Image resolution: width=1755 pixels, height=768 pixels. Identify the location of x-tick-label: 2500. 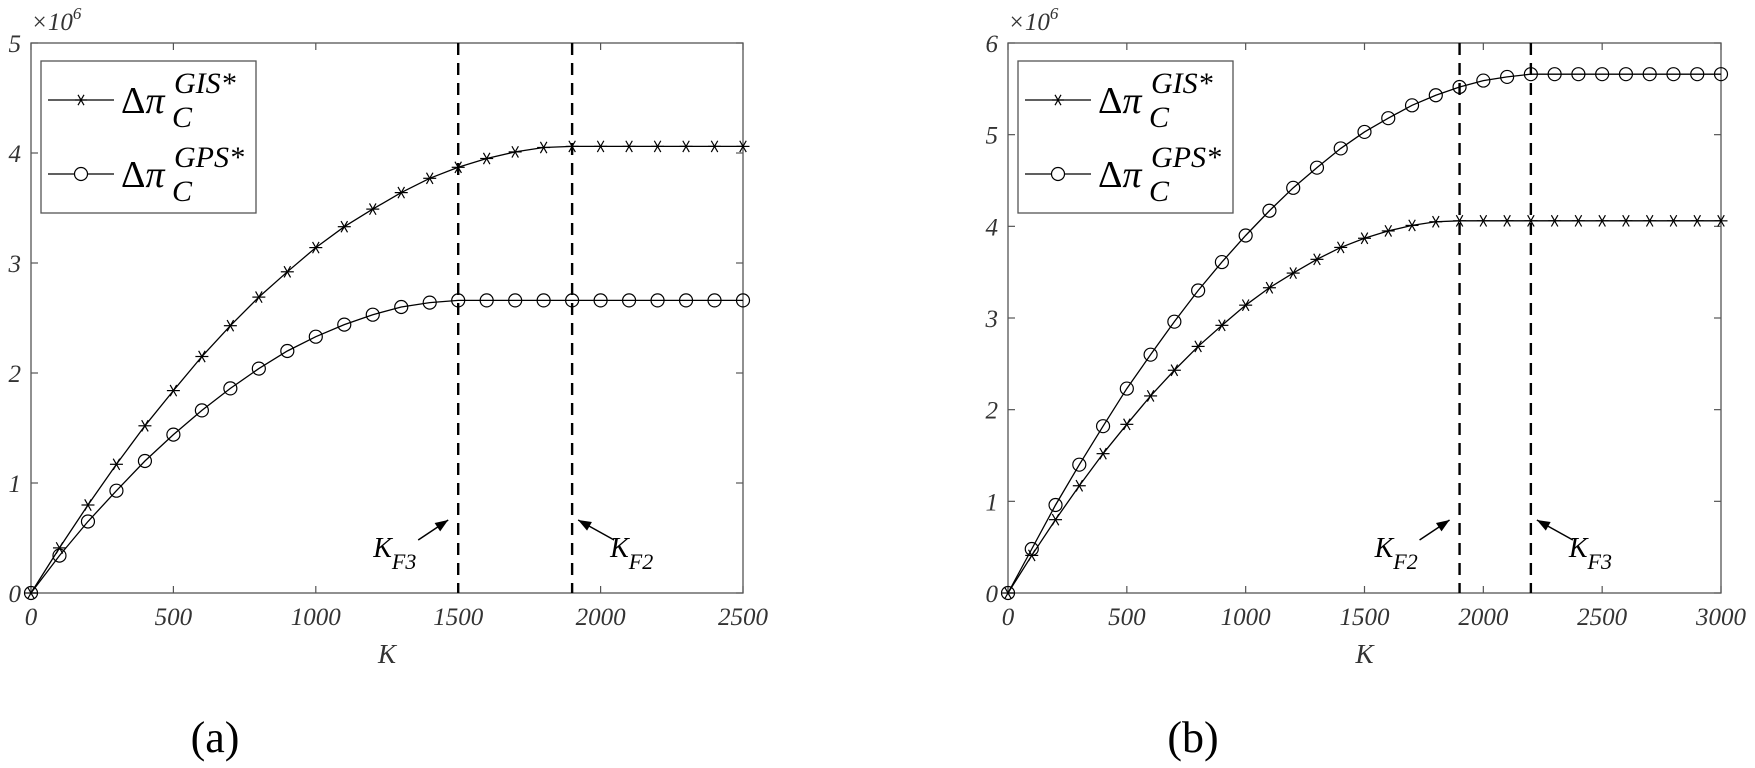
(743, 617).